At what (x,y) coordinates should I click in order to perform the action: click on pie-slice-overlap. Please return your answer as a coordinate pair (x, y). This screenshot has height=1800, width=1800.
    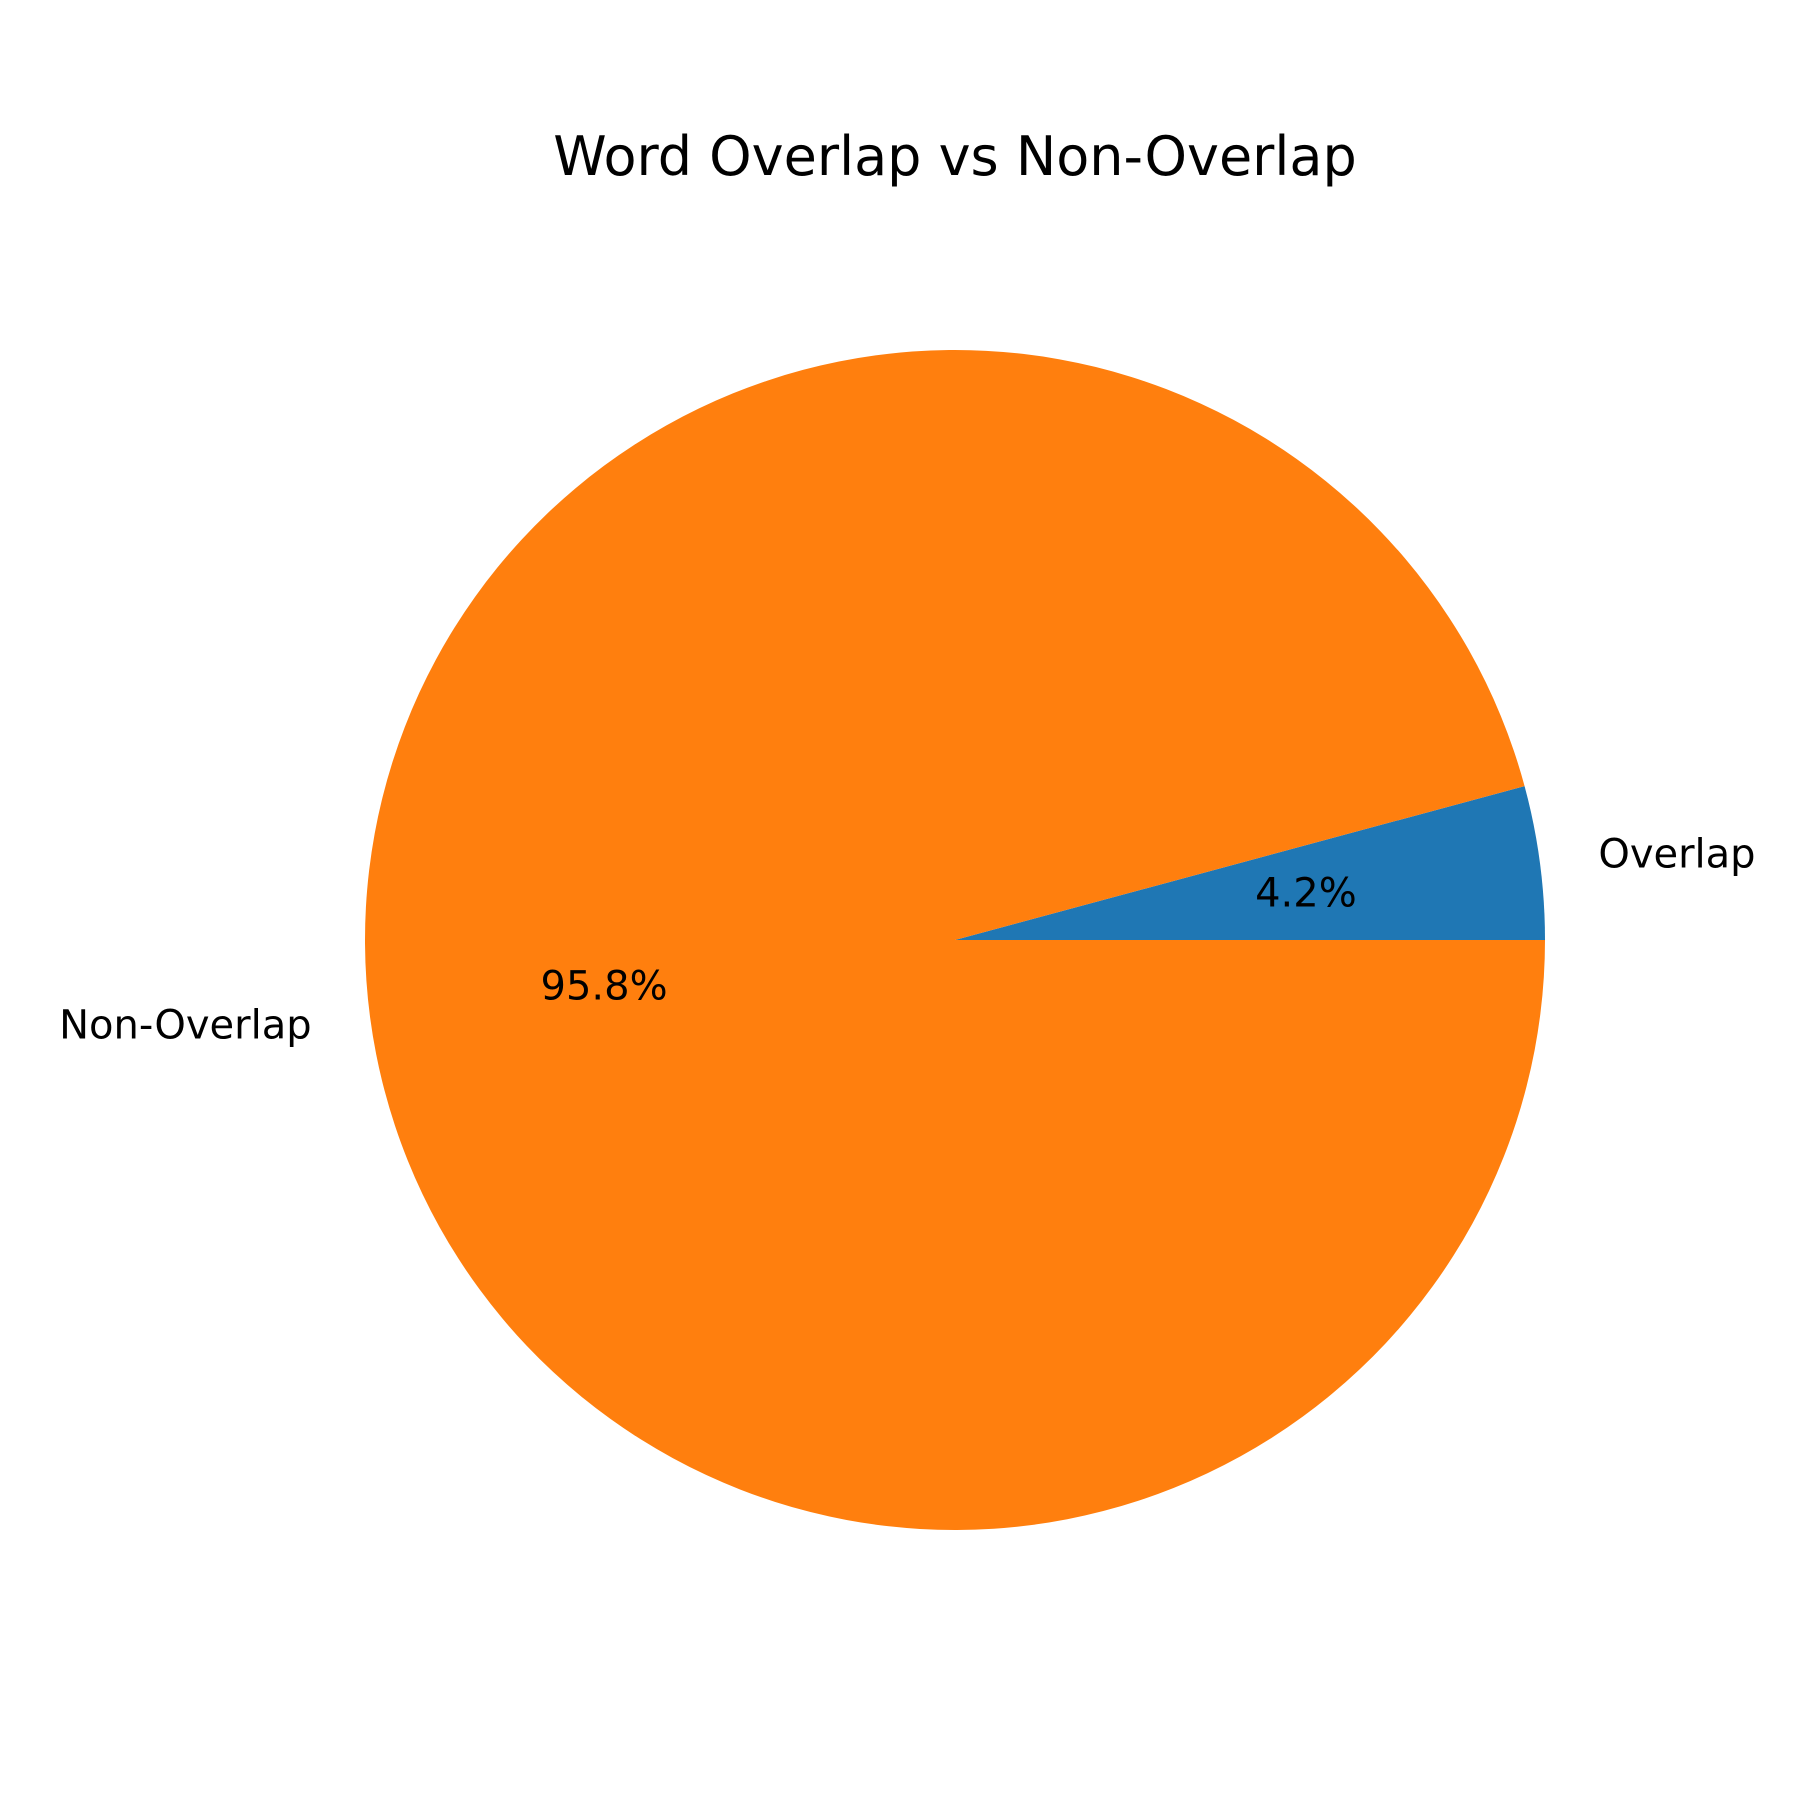
    Looking at the image, I should click on (1250, 863).